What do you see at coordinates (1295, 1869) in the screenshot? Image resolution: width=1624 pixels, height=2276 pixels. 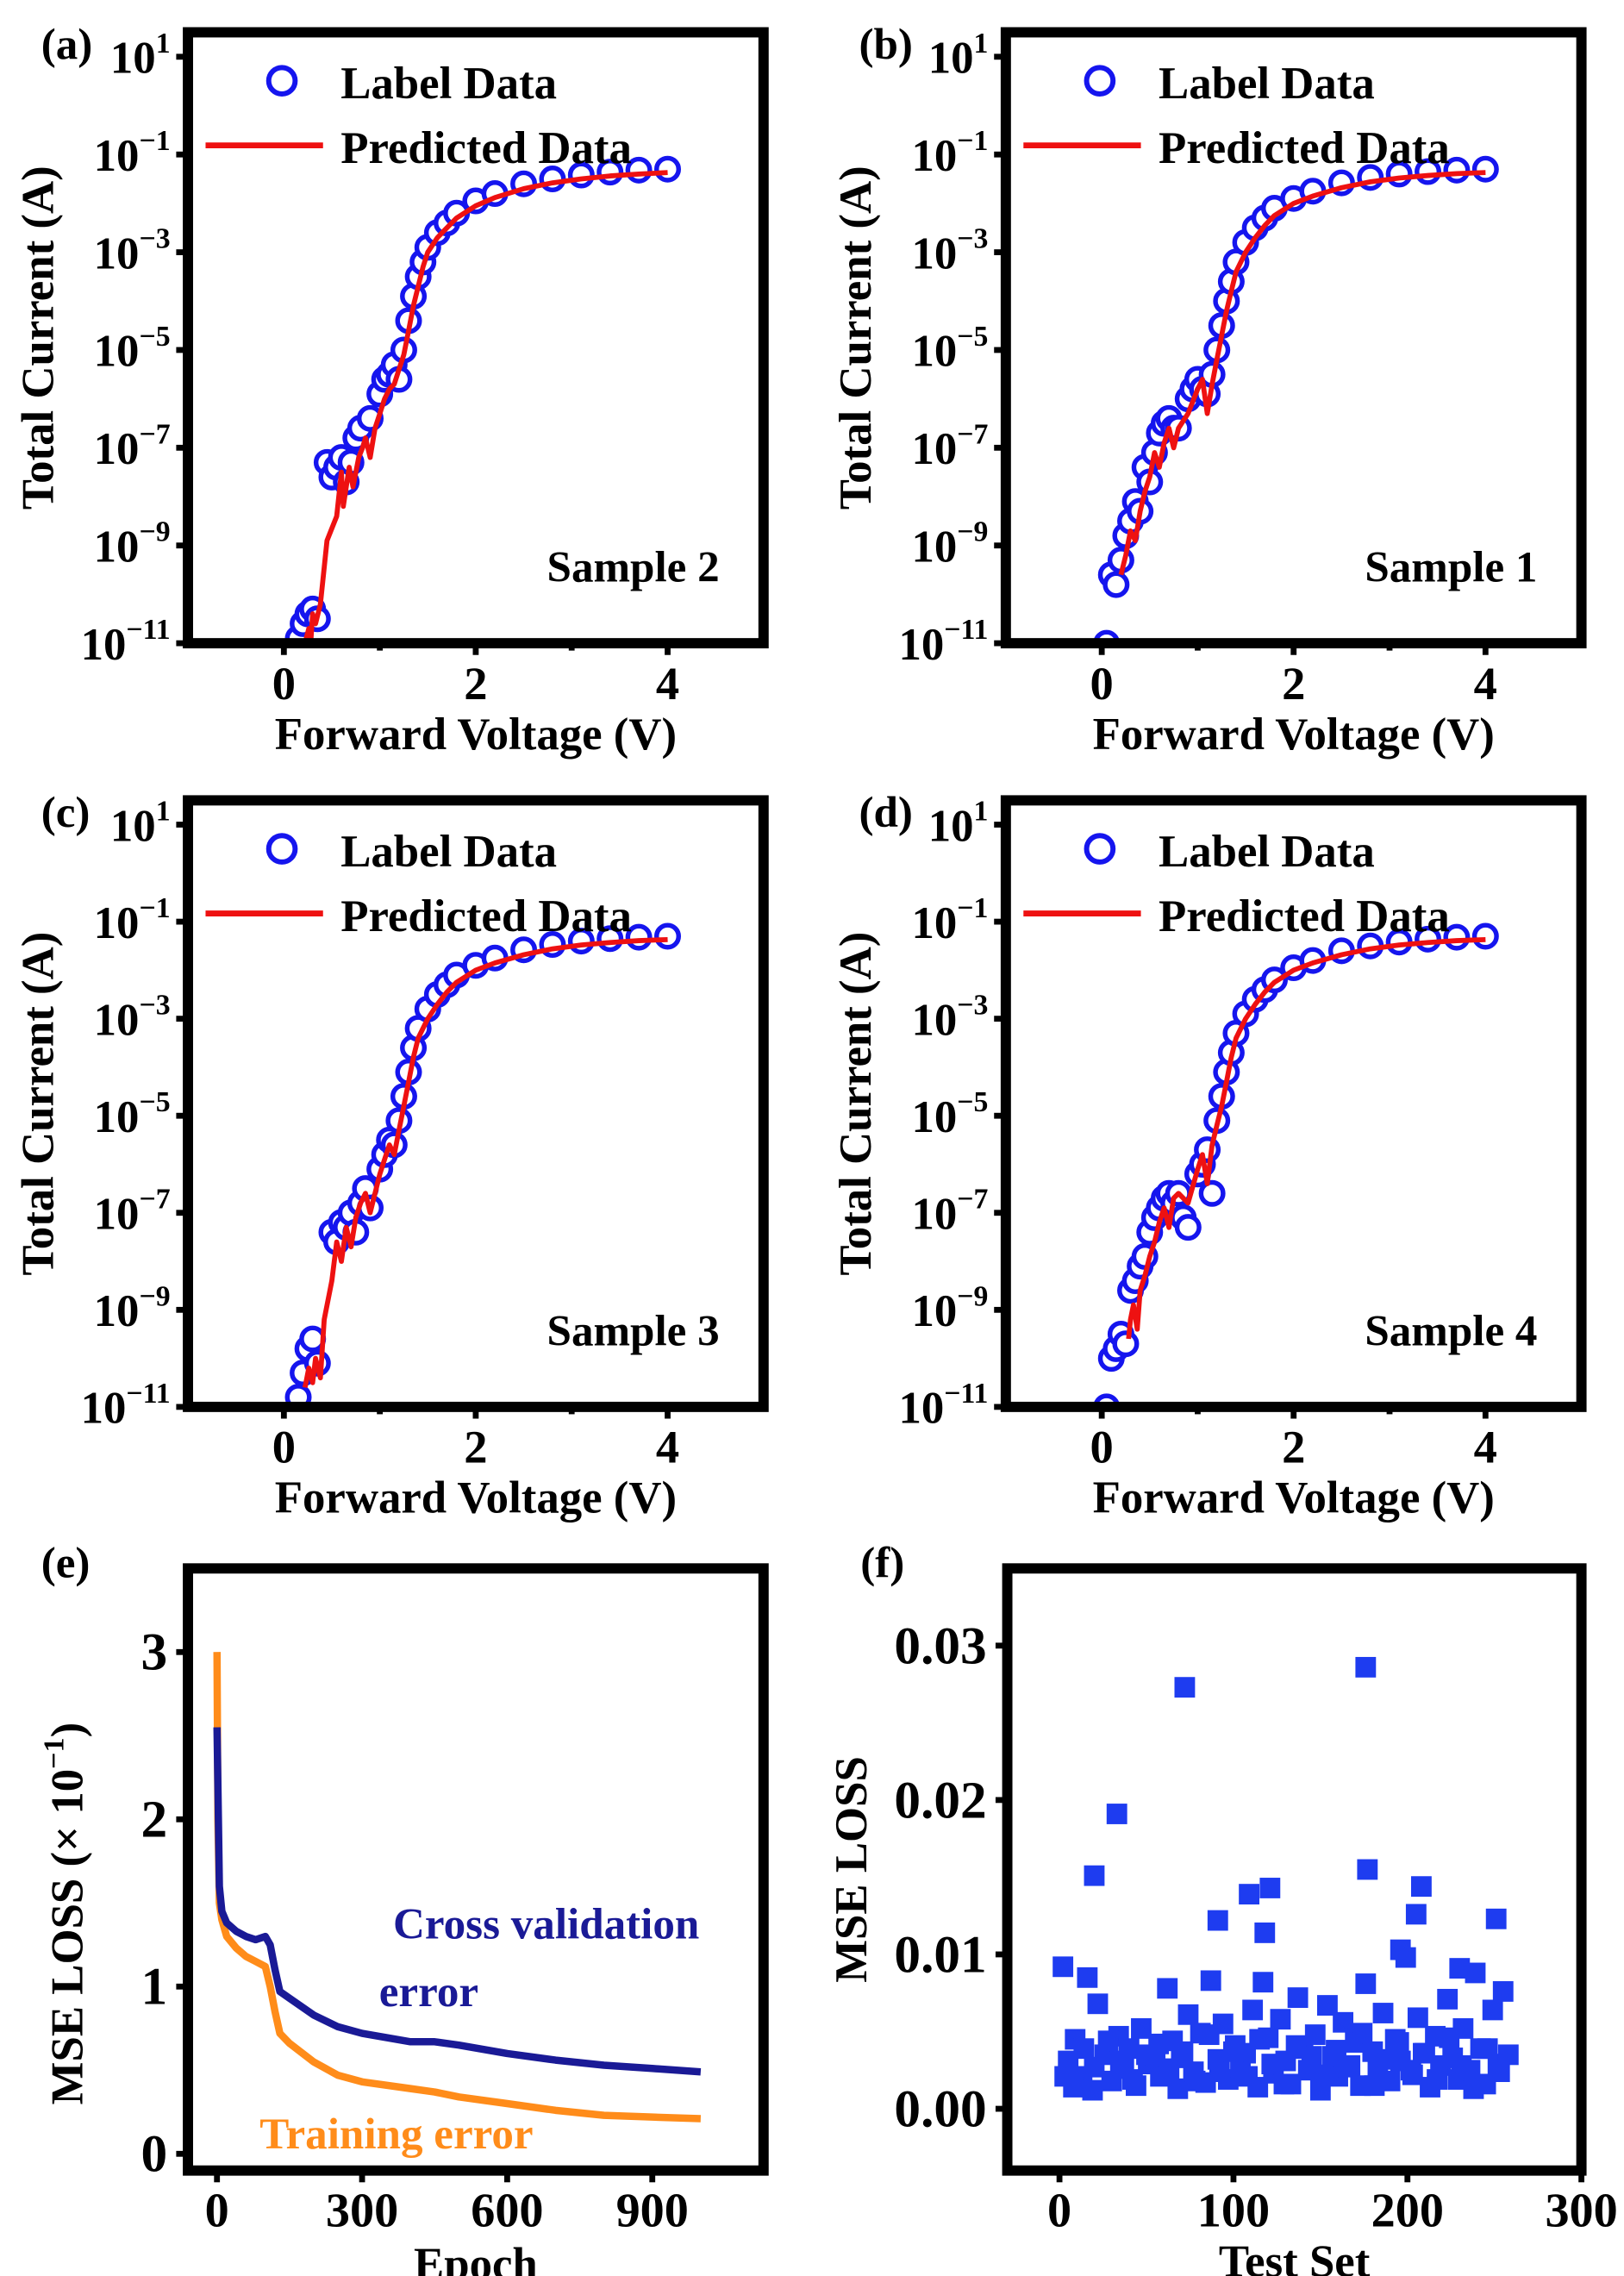 I see `plot-frame` at bounding box center [1295, 1869].